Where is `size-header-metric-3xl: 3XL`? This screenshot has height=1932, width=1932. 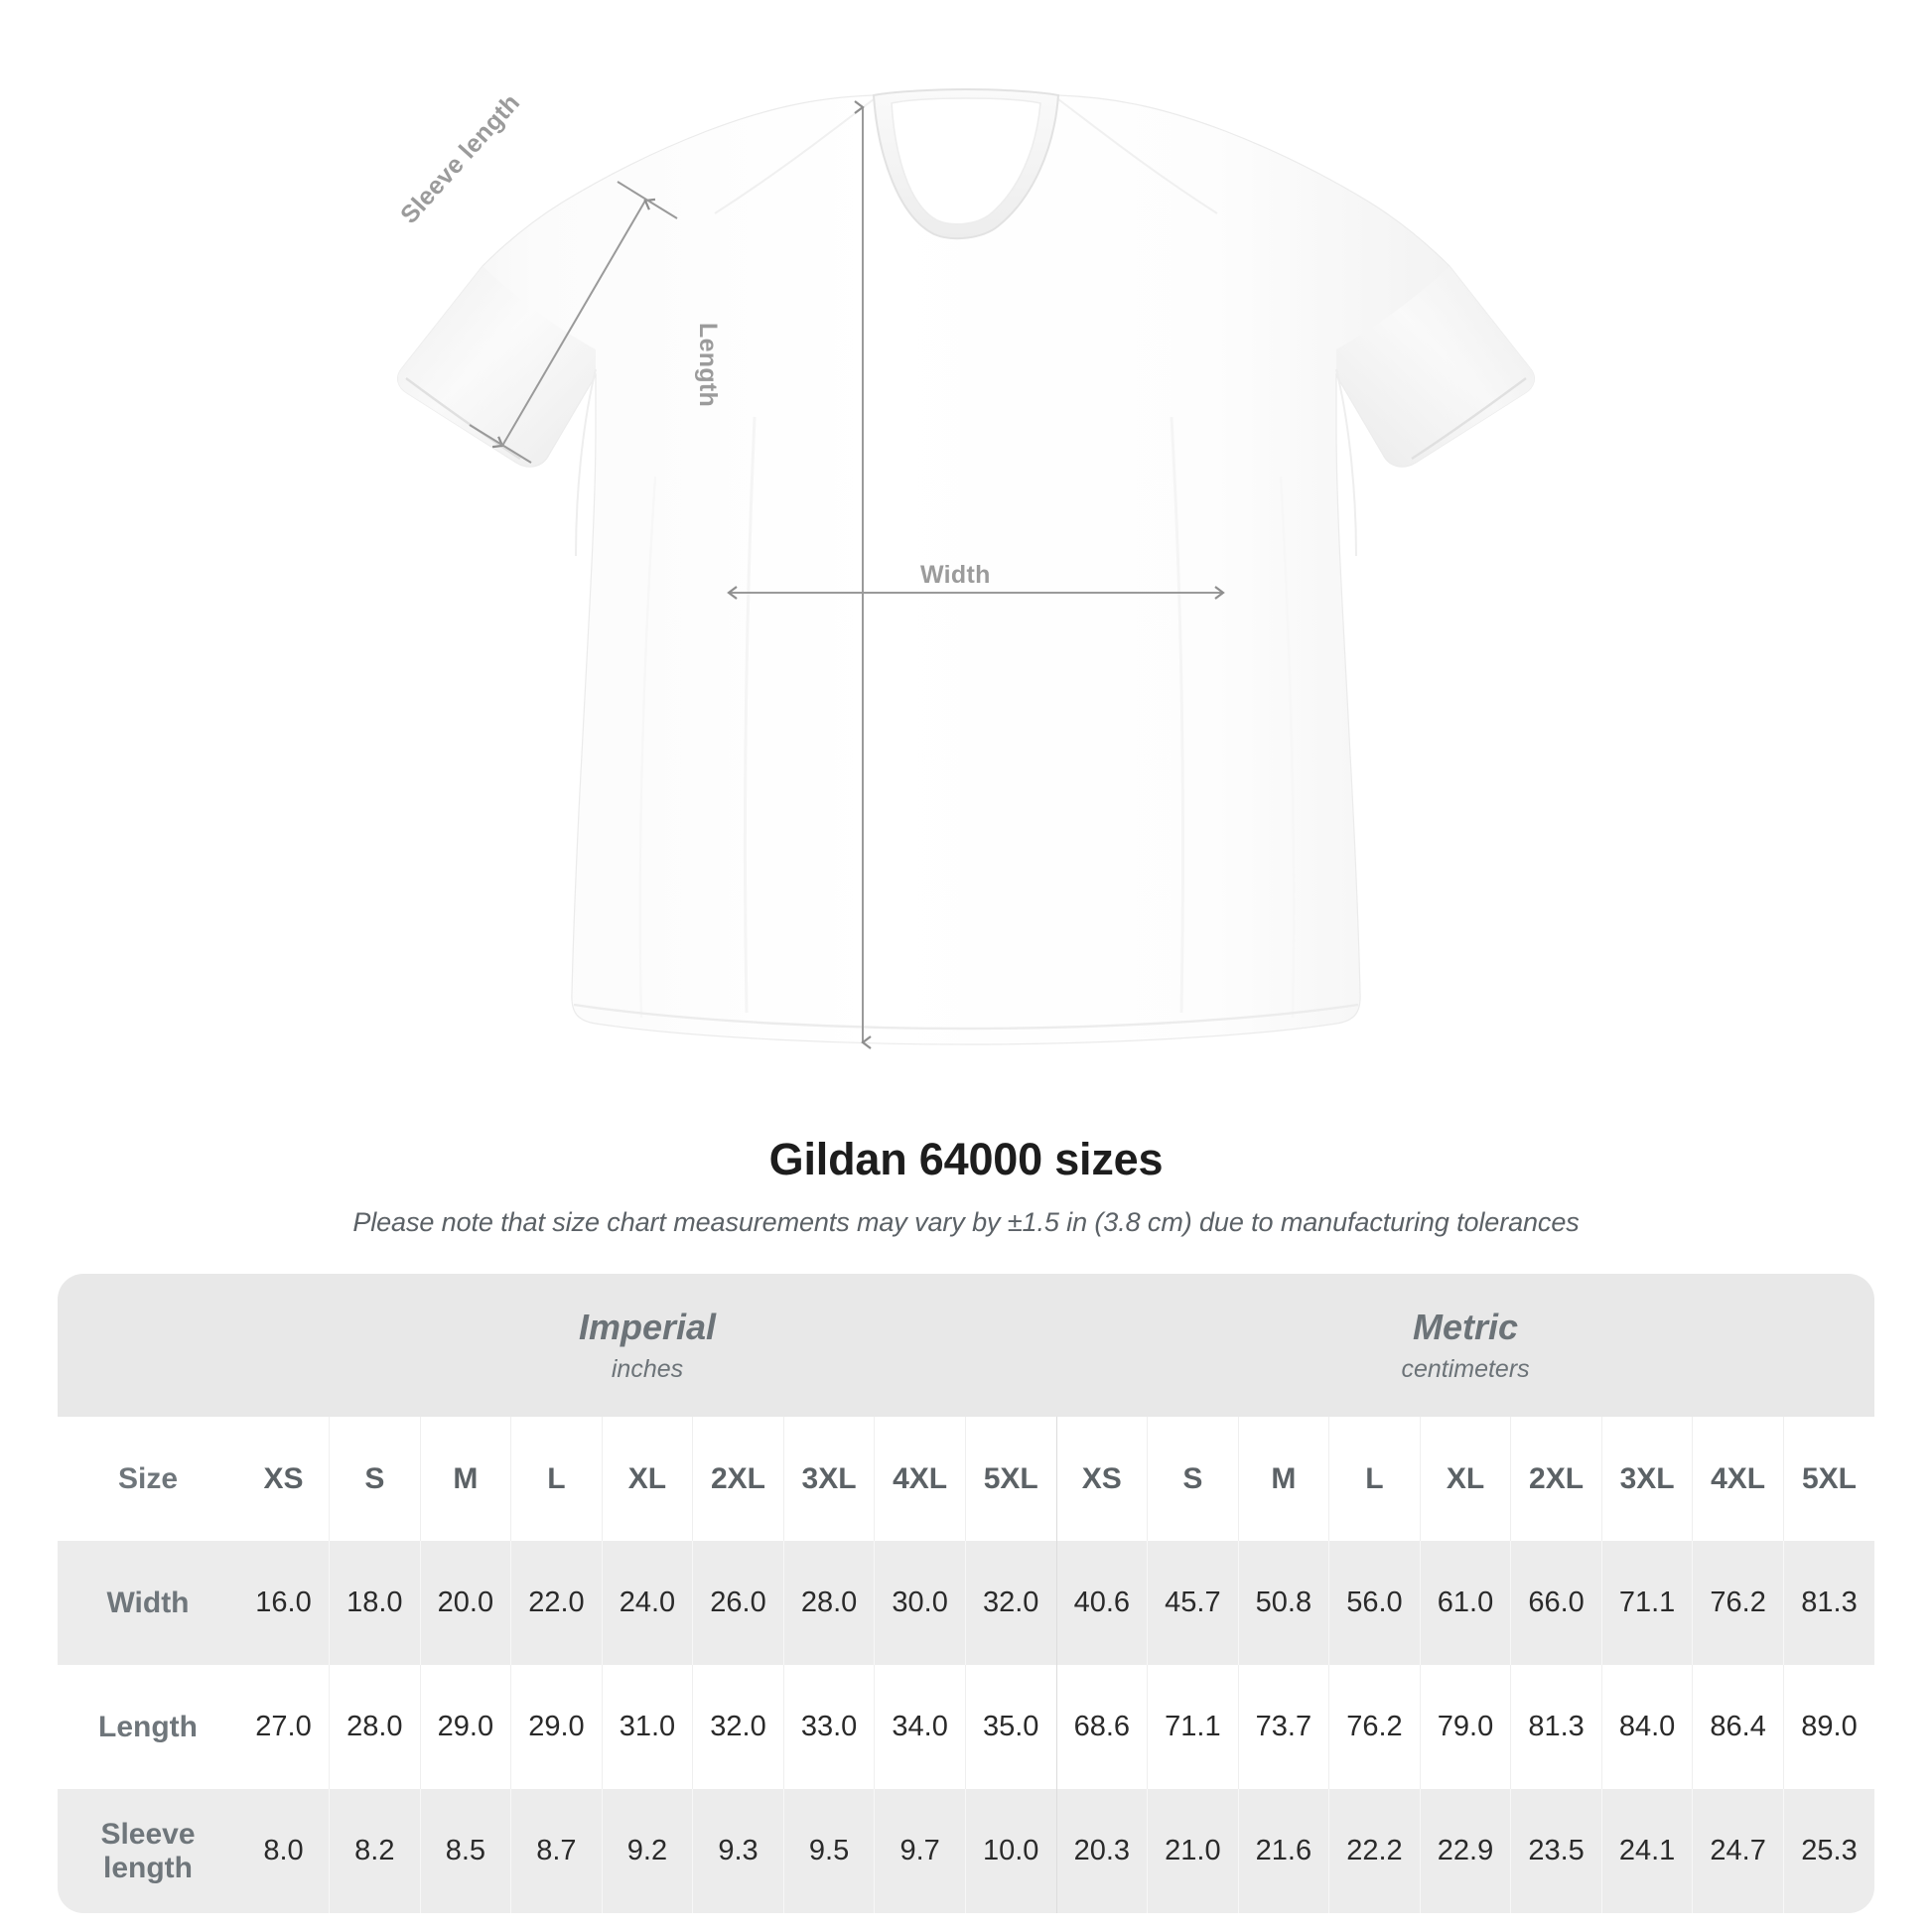
size-header-metric-3xl: 3XL is located at coordinates (1647, 1479).